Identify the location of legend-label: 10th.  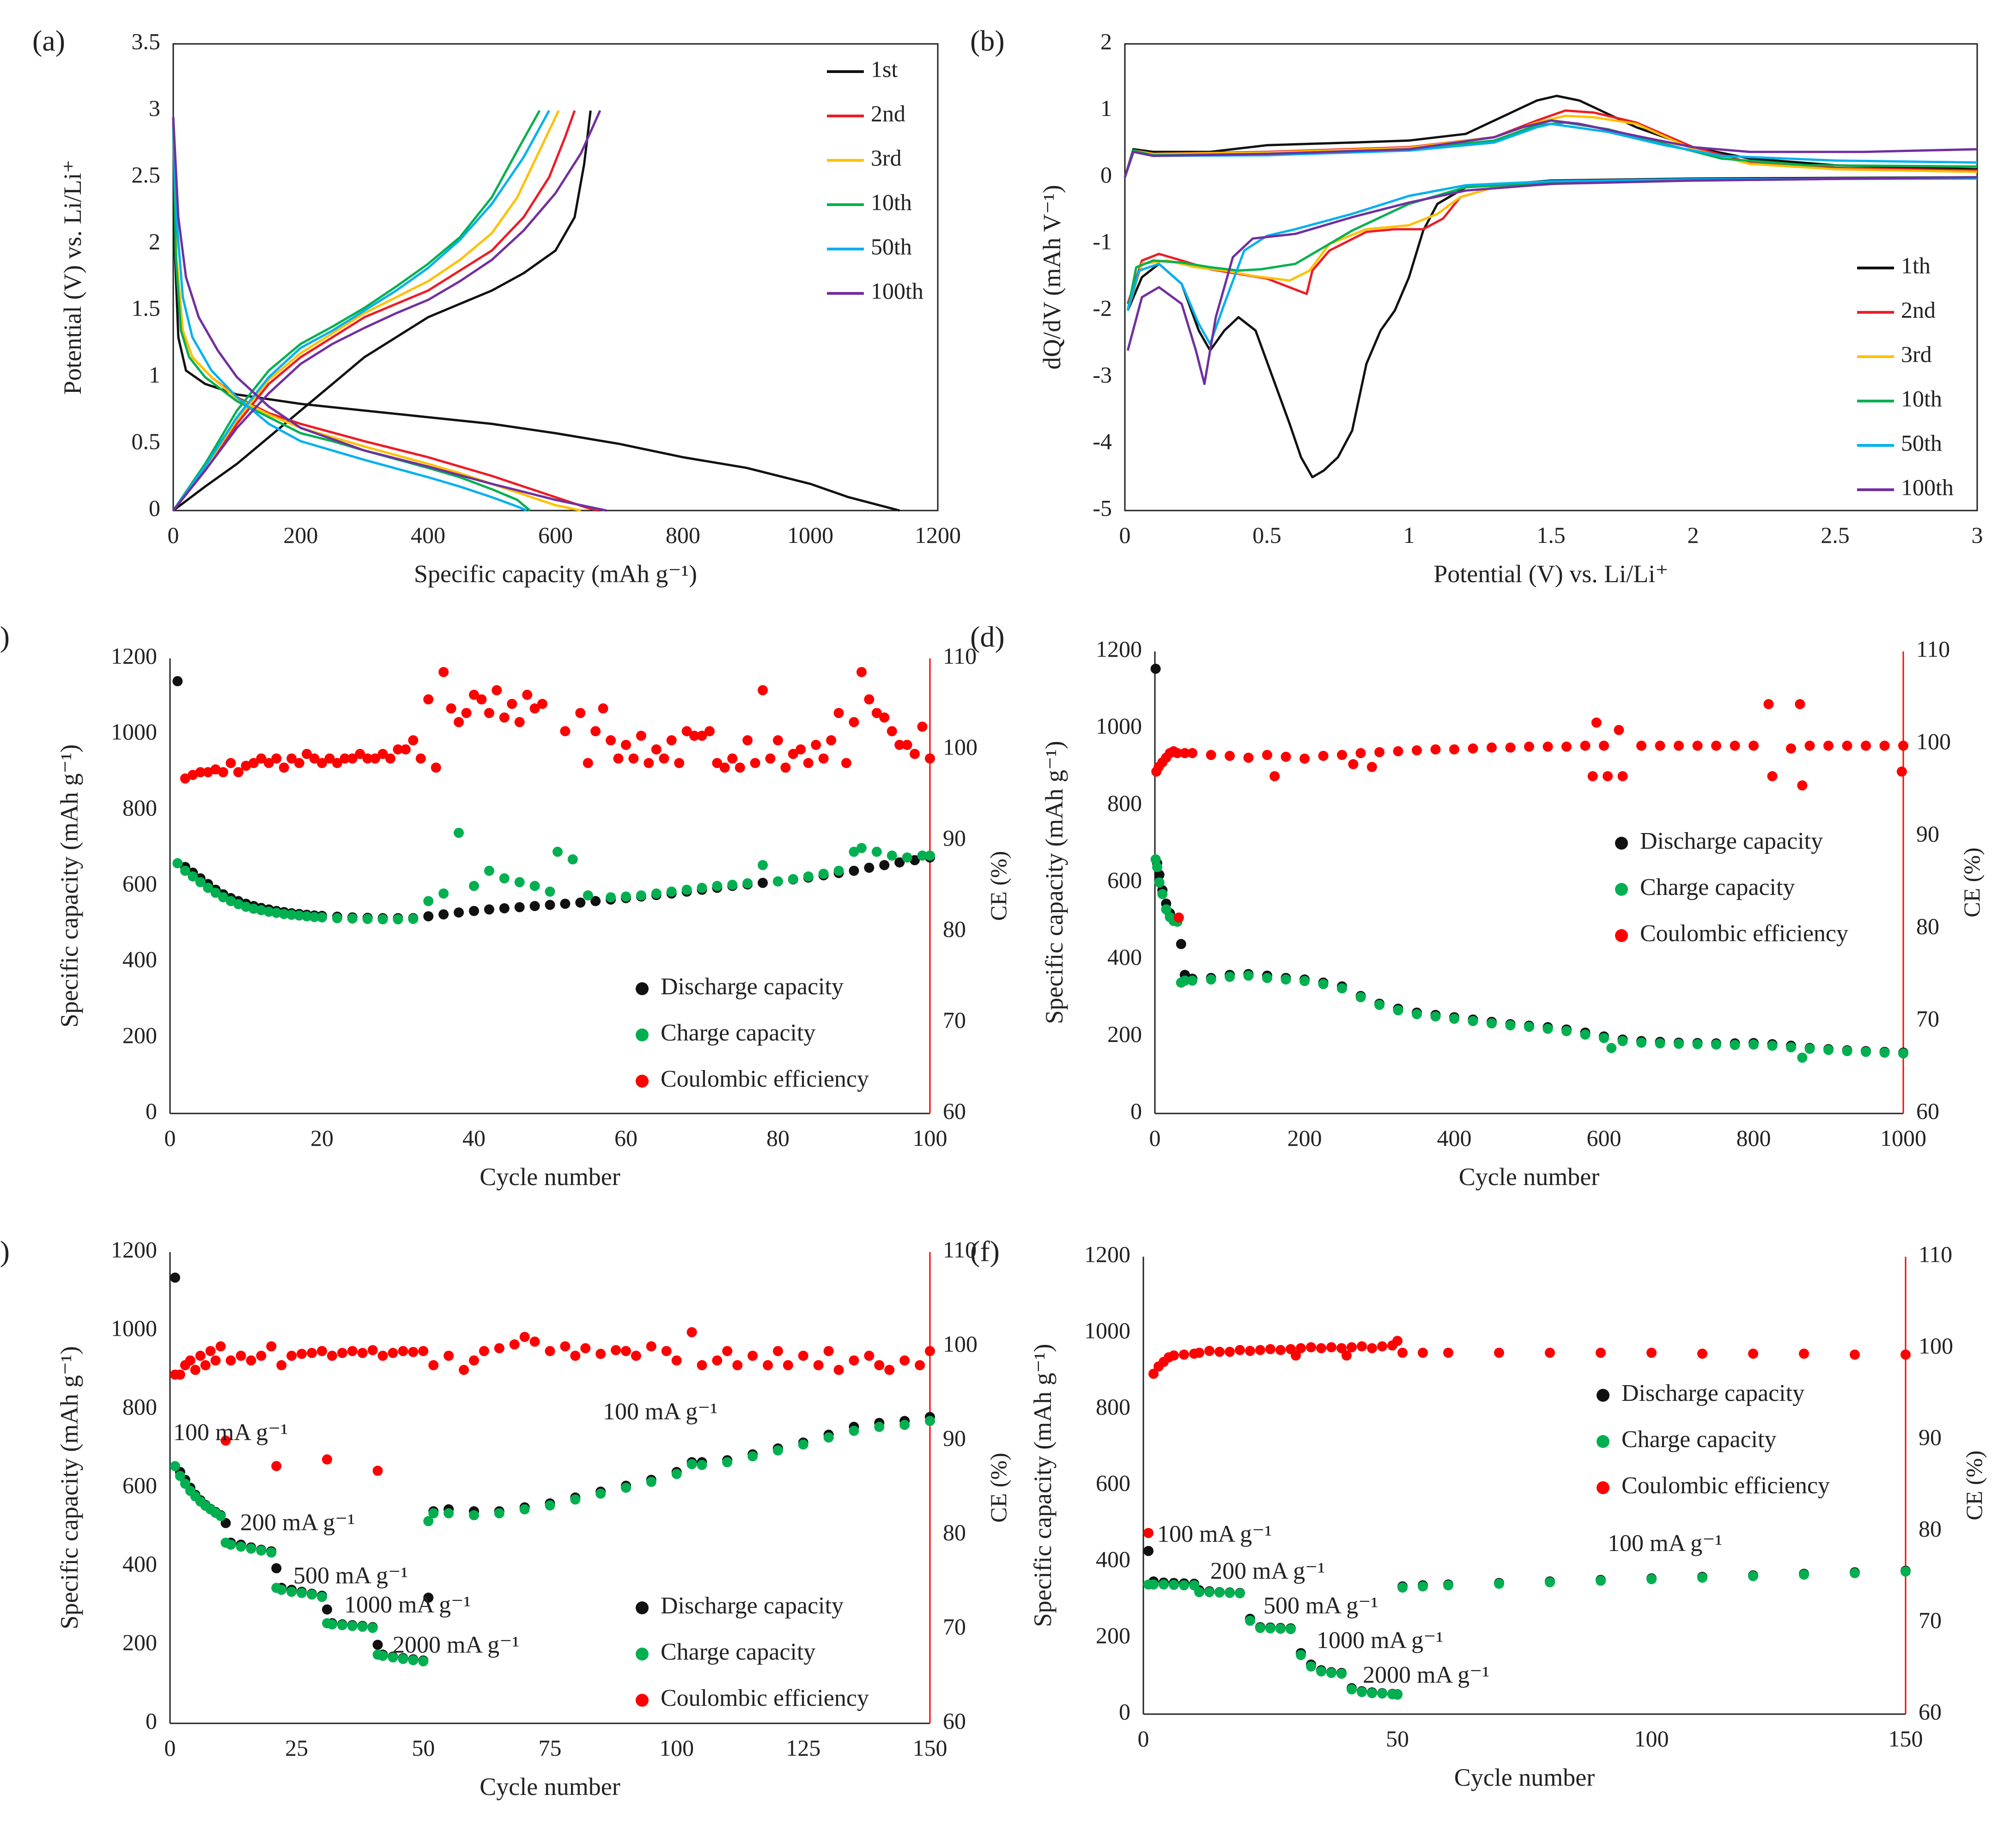
(891, 202).